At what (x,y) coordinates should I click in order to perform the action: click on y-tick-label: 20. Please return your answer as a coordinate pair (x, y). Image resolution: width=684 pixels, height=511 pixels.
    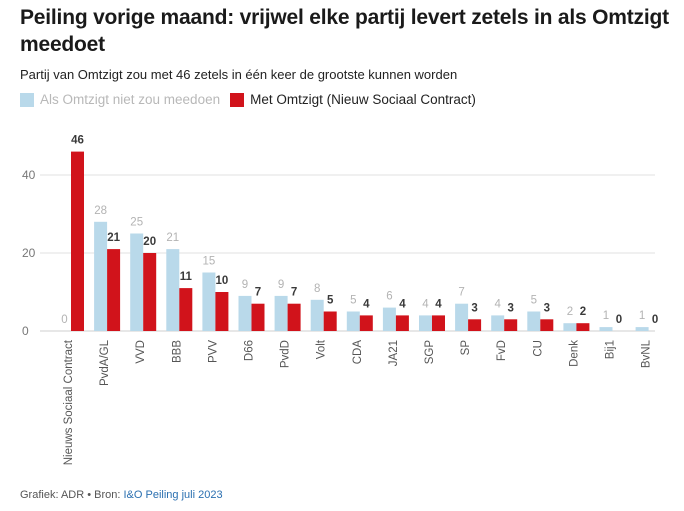
    Looking at the image, I should click on (29, 253).